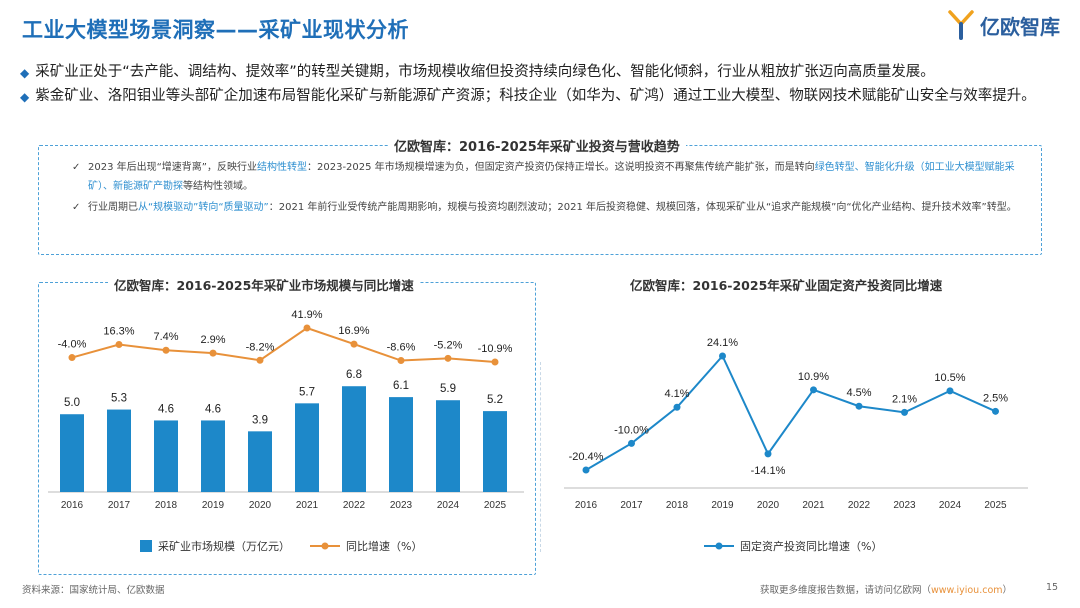 The image size is (1080, 608). What do you see at coordinates (811, 546) in the screenshot?
I see `legend-label-line: 固定资产投资同比增速（%）` at bounding box center [811, 546].